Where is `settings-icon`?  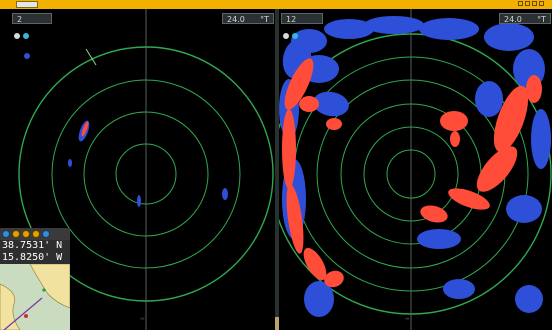
settings-icon is located at coordinates (46, 234).